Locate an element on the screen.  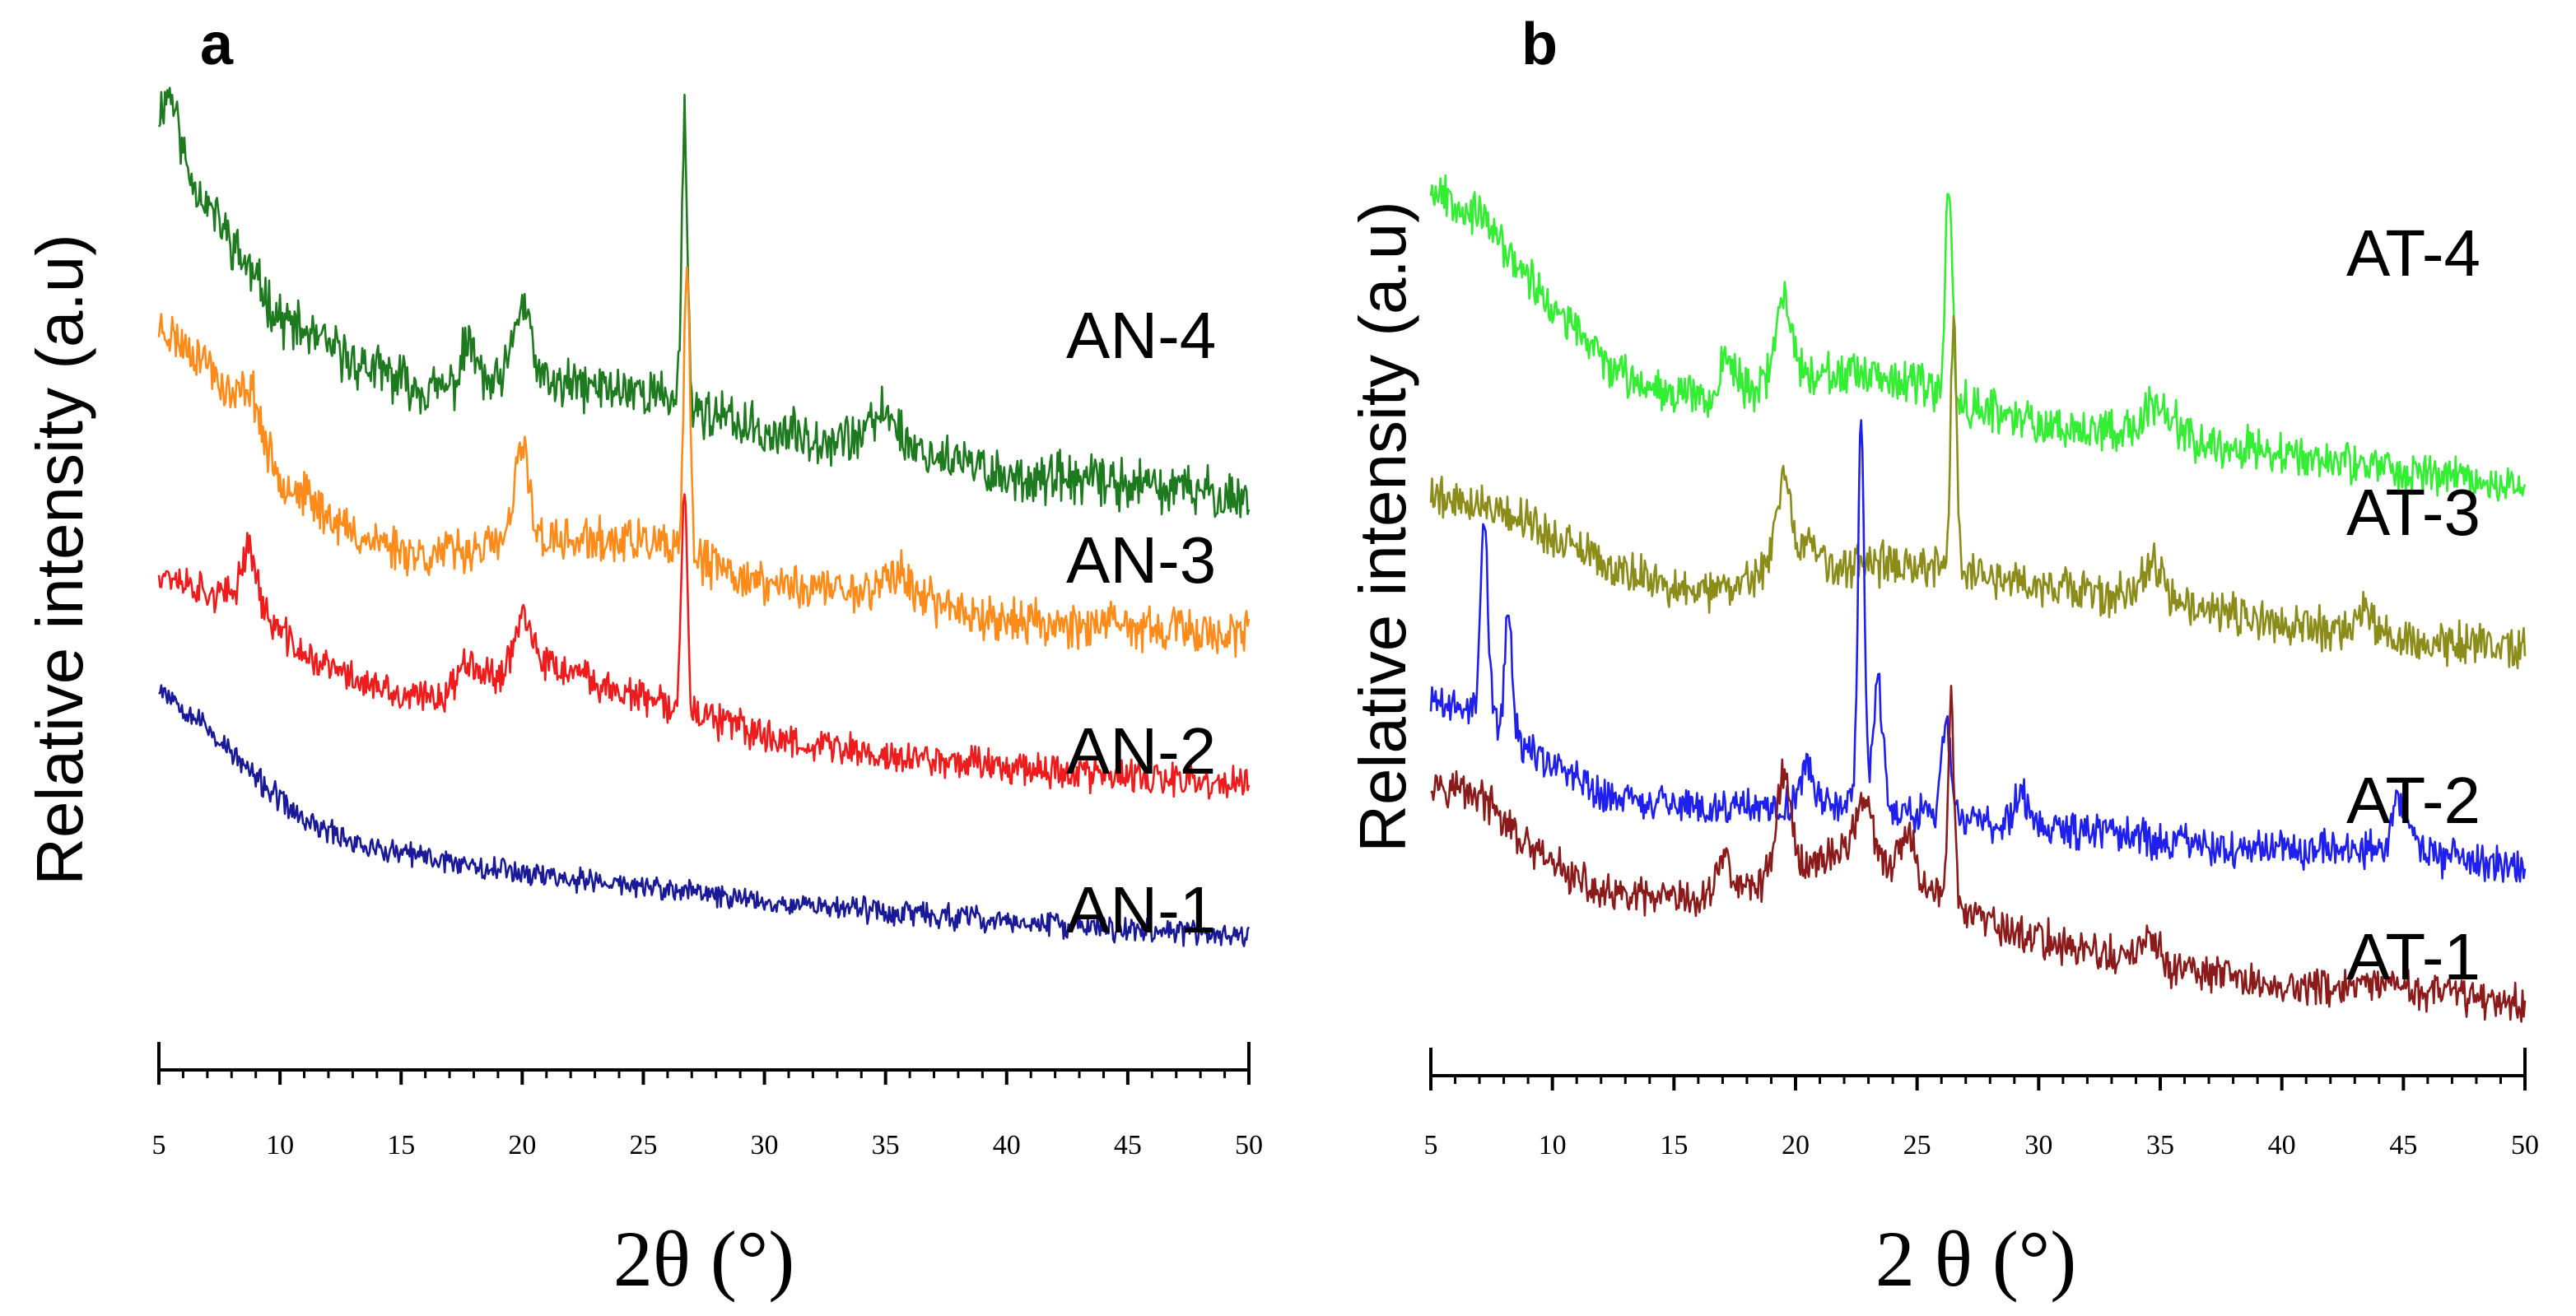
series-label-an-2: AN-2 is located at coordinates (1141, 751).